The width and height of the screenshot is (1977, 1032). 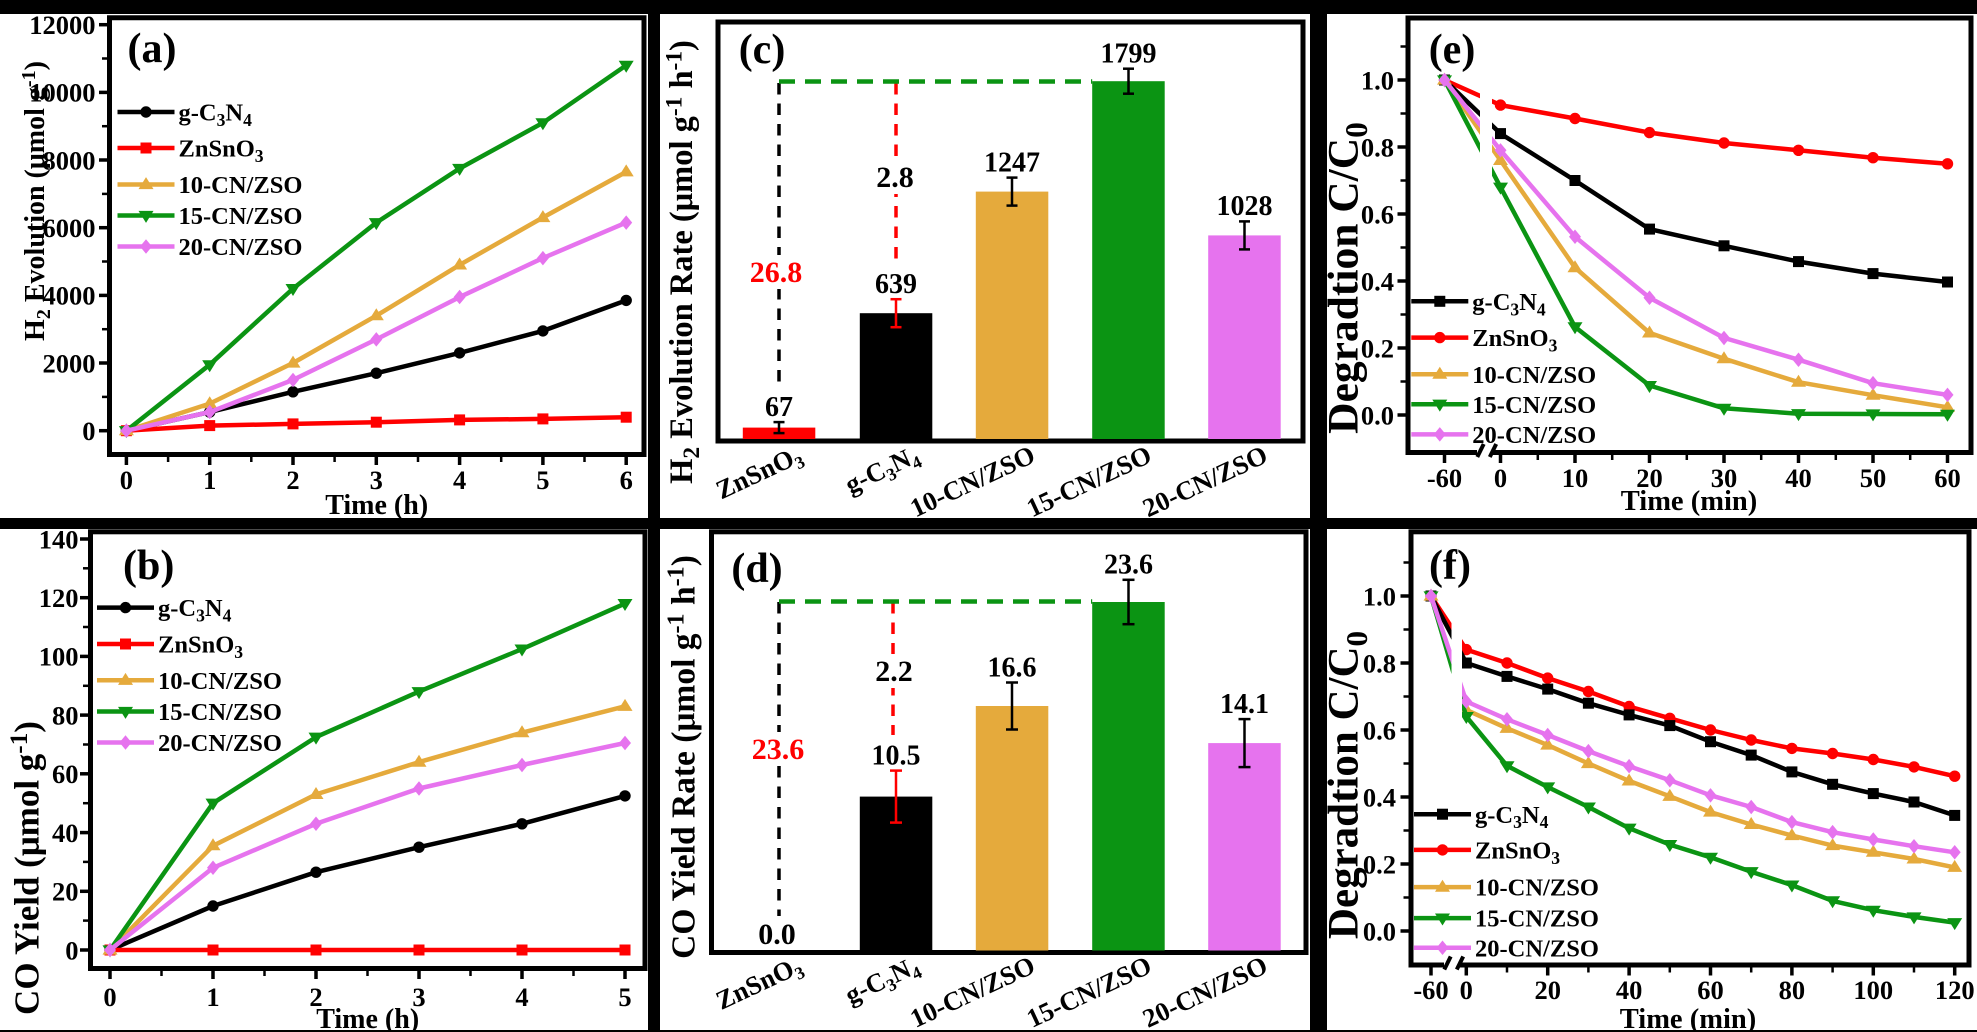 I want to click on svg-text: (b), so click(x=148, y=566).